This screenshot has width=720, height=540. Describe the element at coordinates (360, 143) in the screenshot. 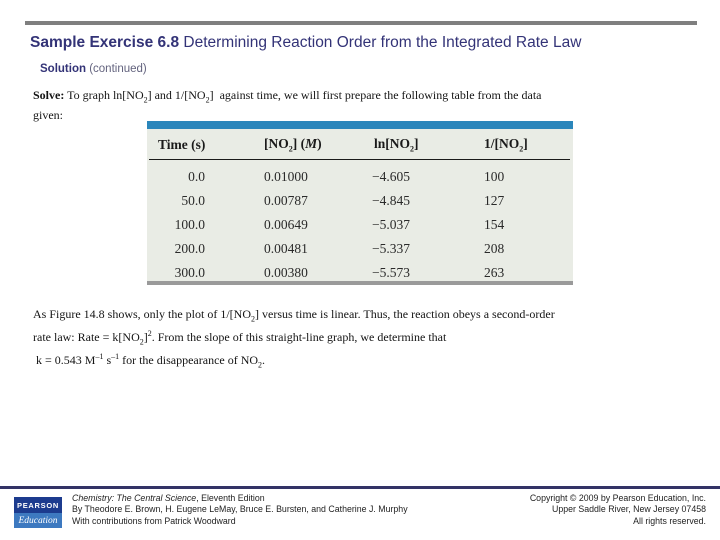

I see `table-header-row: Time (s) [NO2] (M) ln[NO2] 1/[NO2]` at that location.